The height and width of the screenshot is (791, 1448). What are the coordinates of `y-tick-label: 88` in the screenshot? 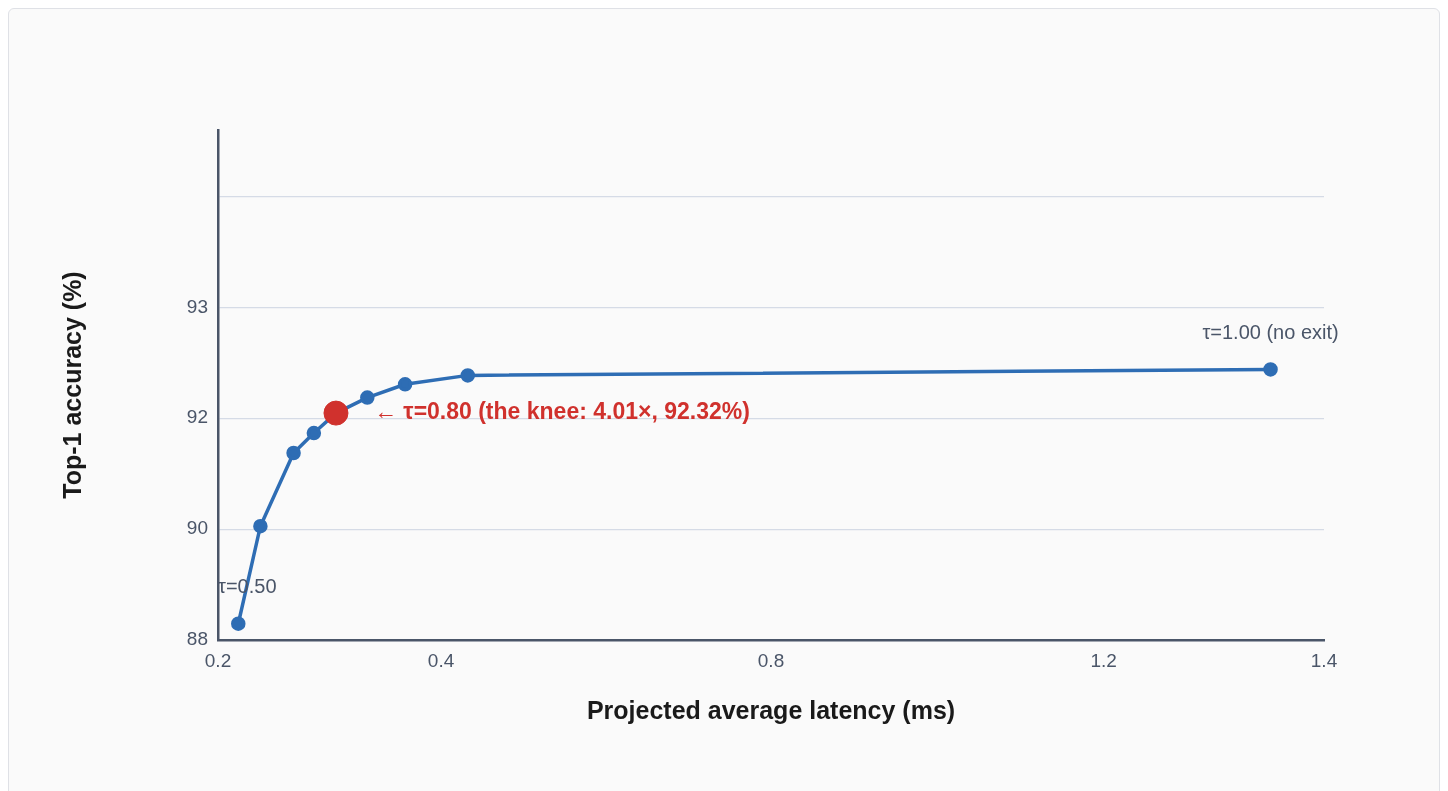 It's located at (197, 639).